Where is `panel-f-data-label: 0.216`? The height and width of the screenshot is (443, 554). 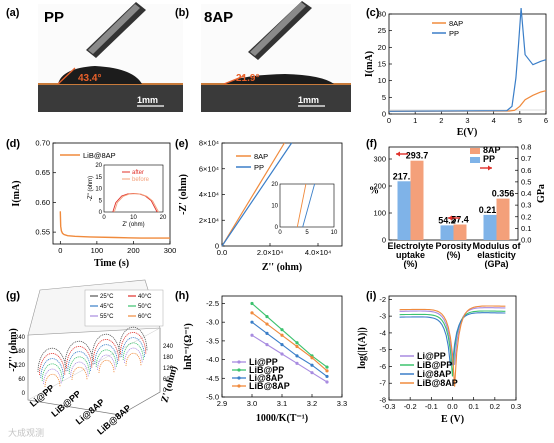
panel-f-data-label: 0.216 is located at coordinates (490, 210).